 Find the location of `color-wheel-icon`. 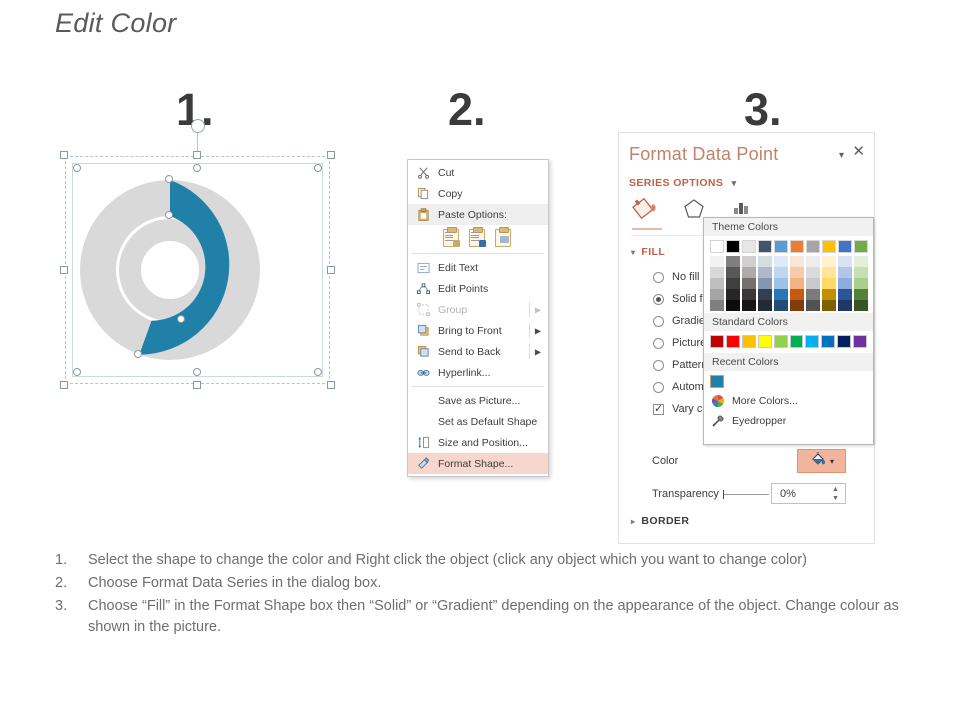

color-wheel-icon is located at coordinates (718, 401).